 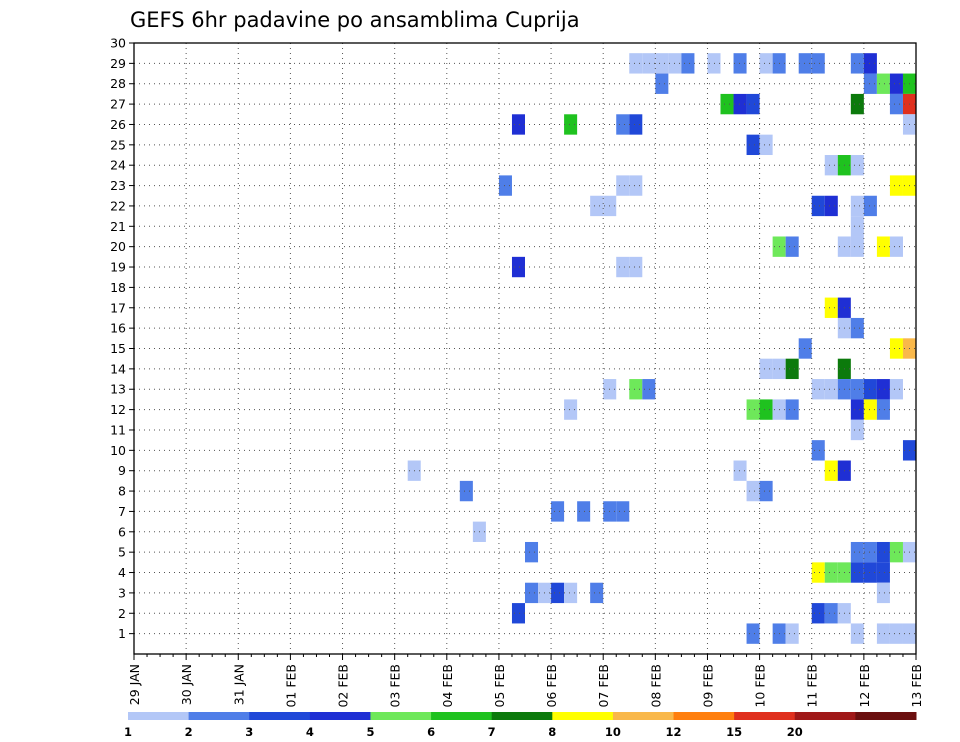 What do you see at coordinates (122, 491) in the screenshot?
I see `y-tick-label: 8` at bounding box center [122, 491].